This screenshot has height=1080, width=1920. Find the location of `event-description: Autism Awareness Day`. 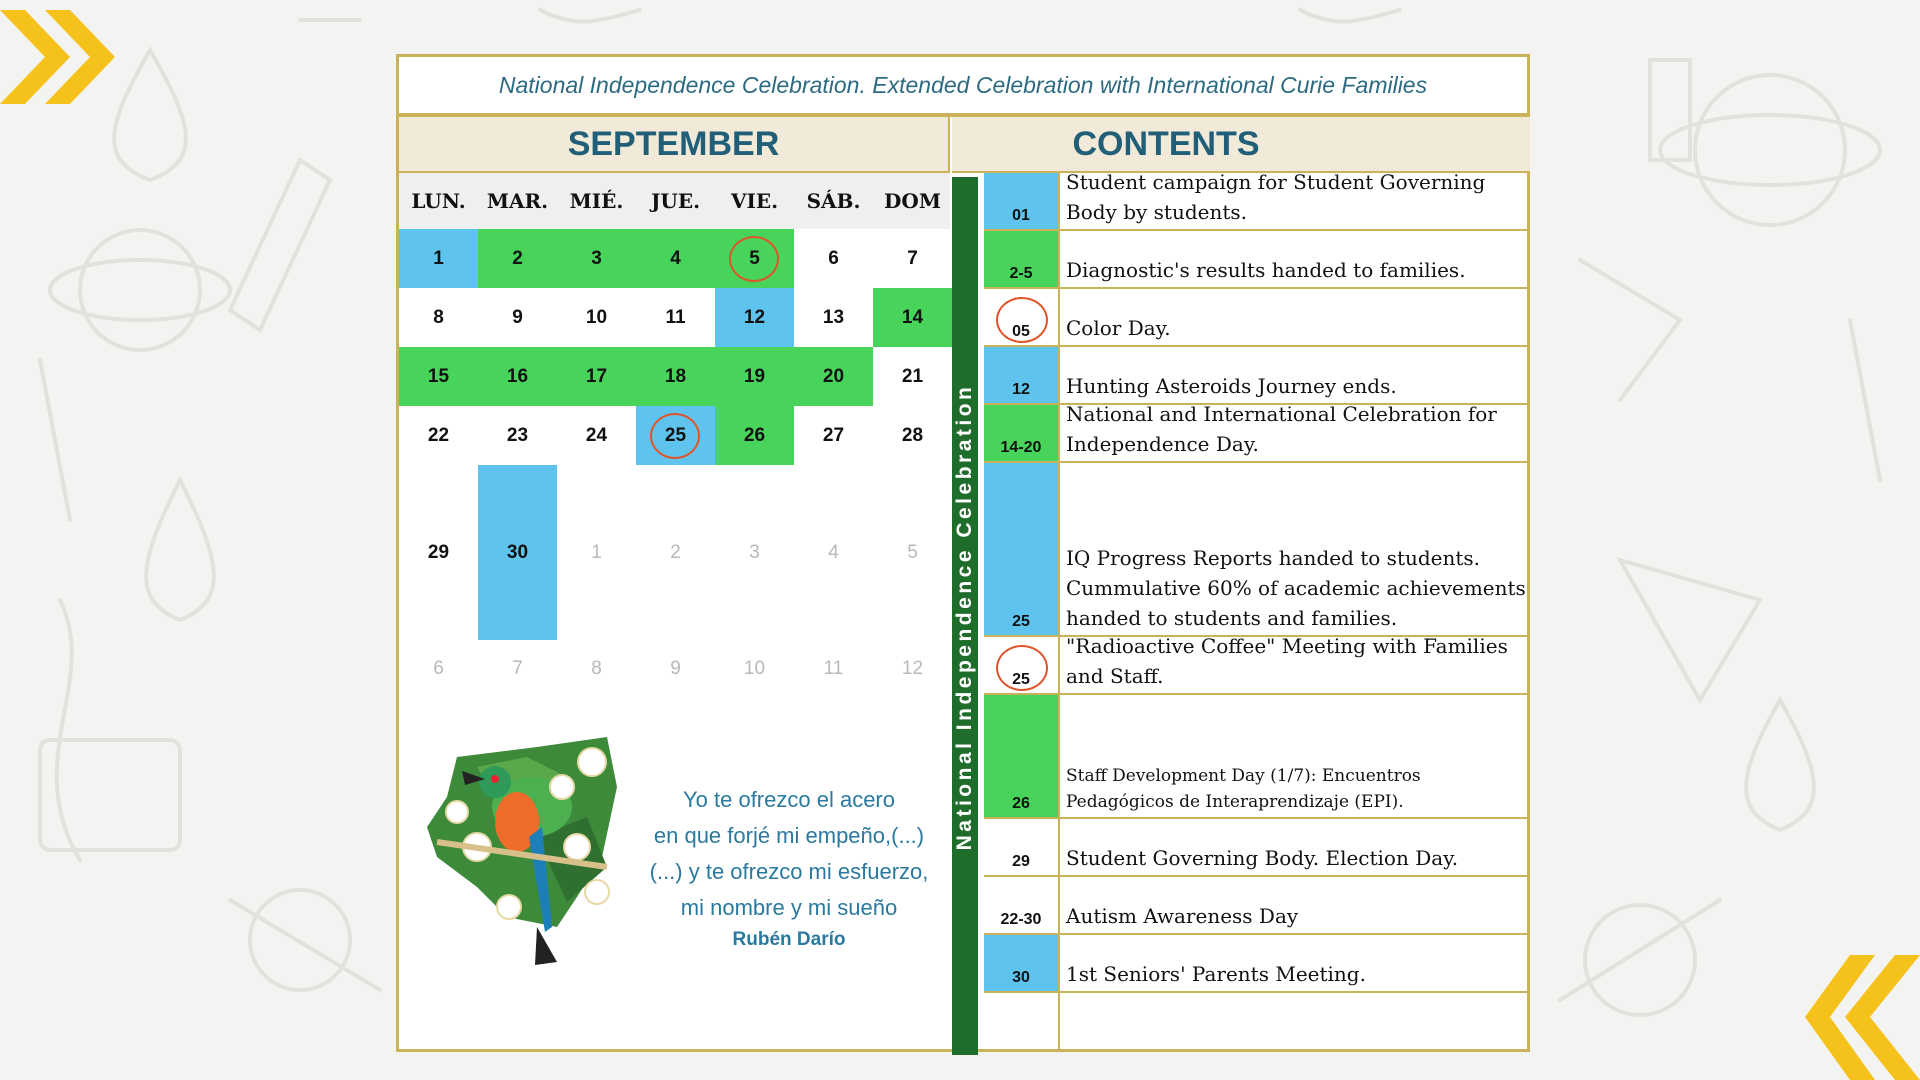

event-description: Autism Awareness Day is located at coordinates (1182, 916).